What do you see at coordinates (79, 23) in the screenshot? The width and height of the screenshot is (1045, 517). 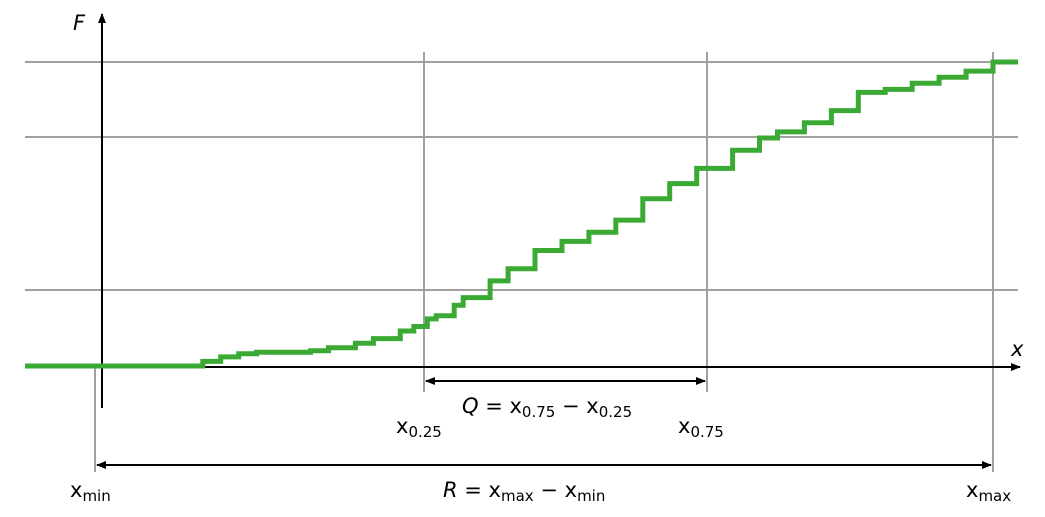 I see `y-axis-label: F` at bounding box center [79, 23].